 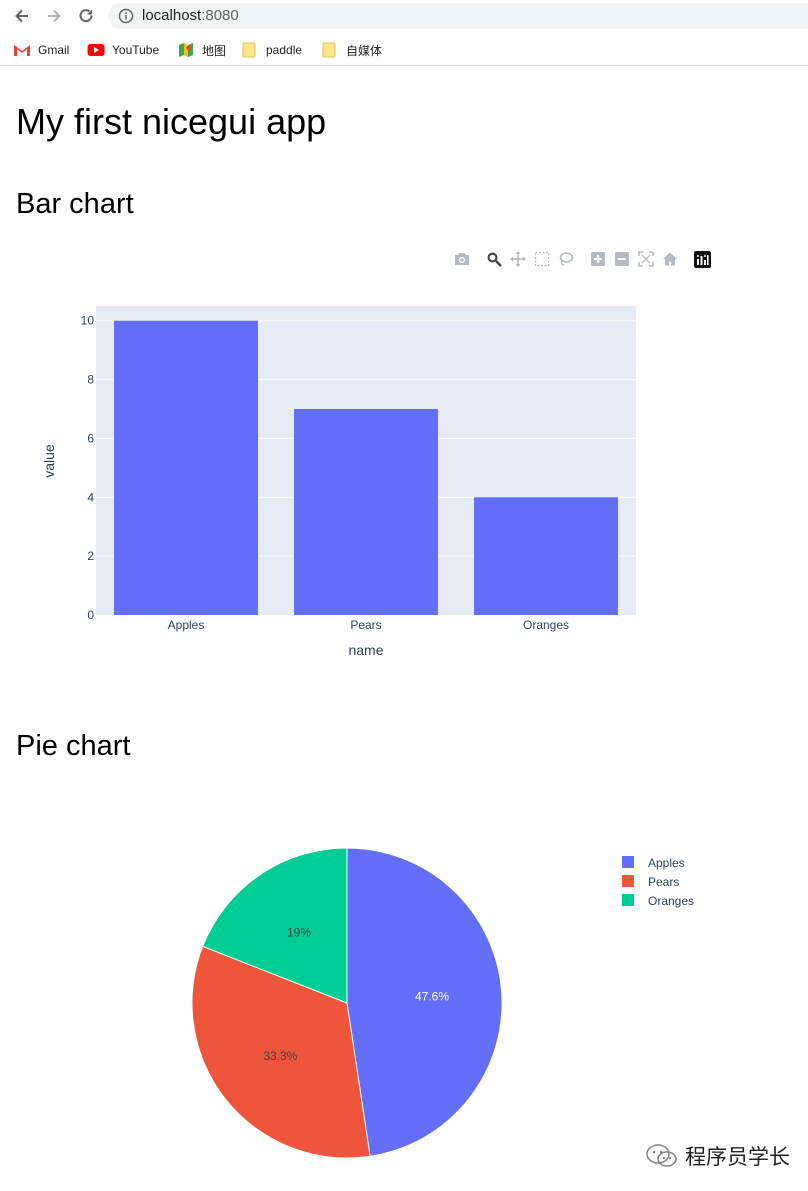 What do you see at coordinates (90, 438) in the screenshot?
I see `y-tick-label: 6` at bounding box center [90, 438].